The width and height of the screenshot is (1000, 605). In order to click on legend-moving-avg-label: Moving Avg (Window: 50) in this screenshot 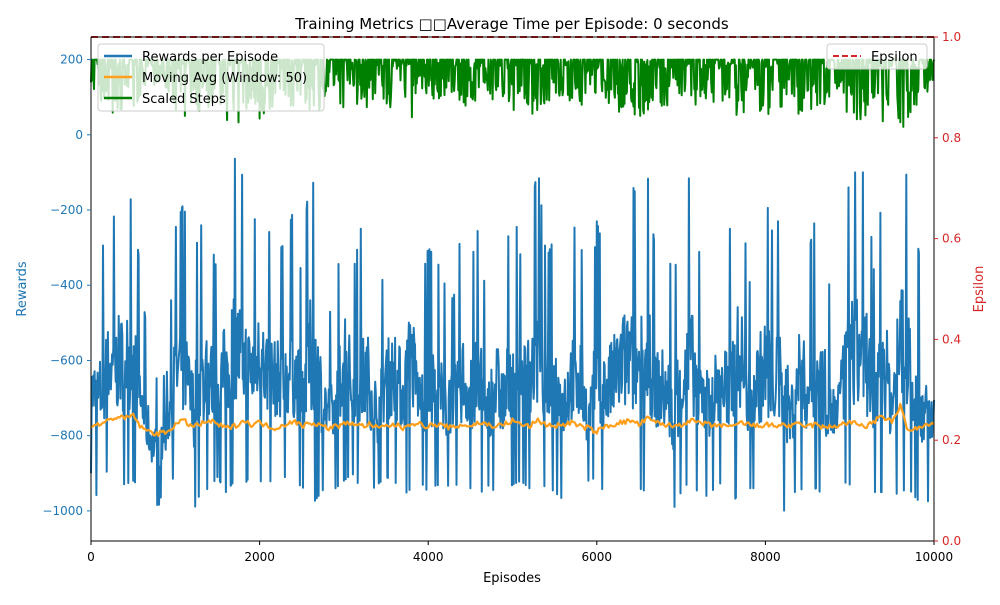, I will do `click(224, 78)`.